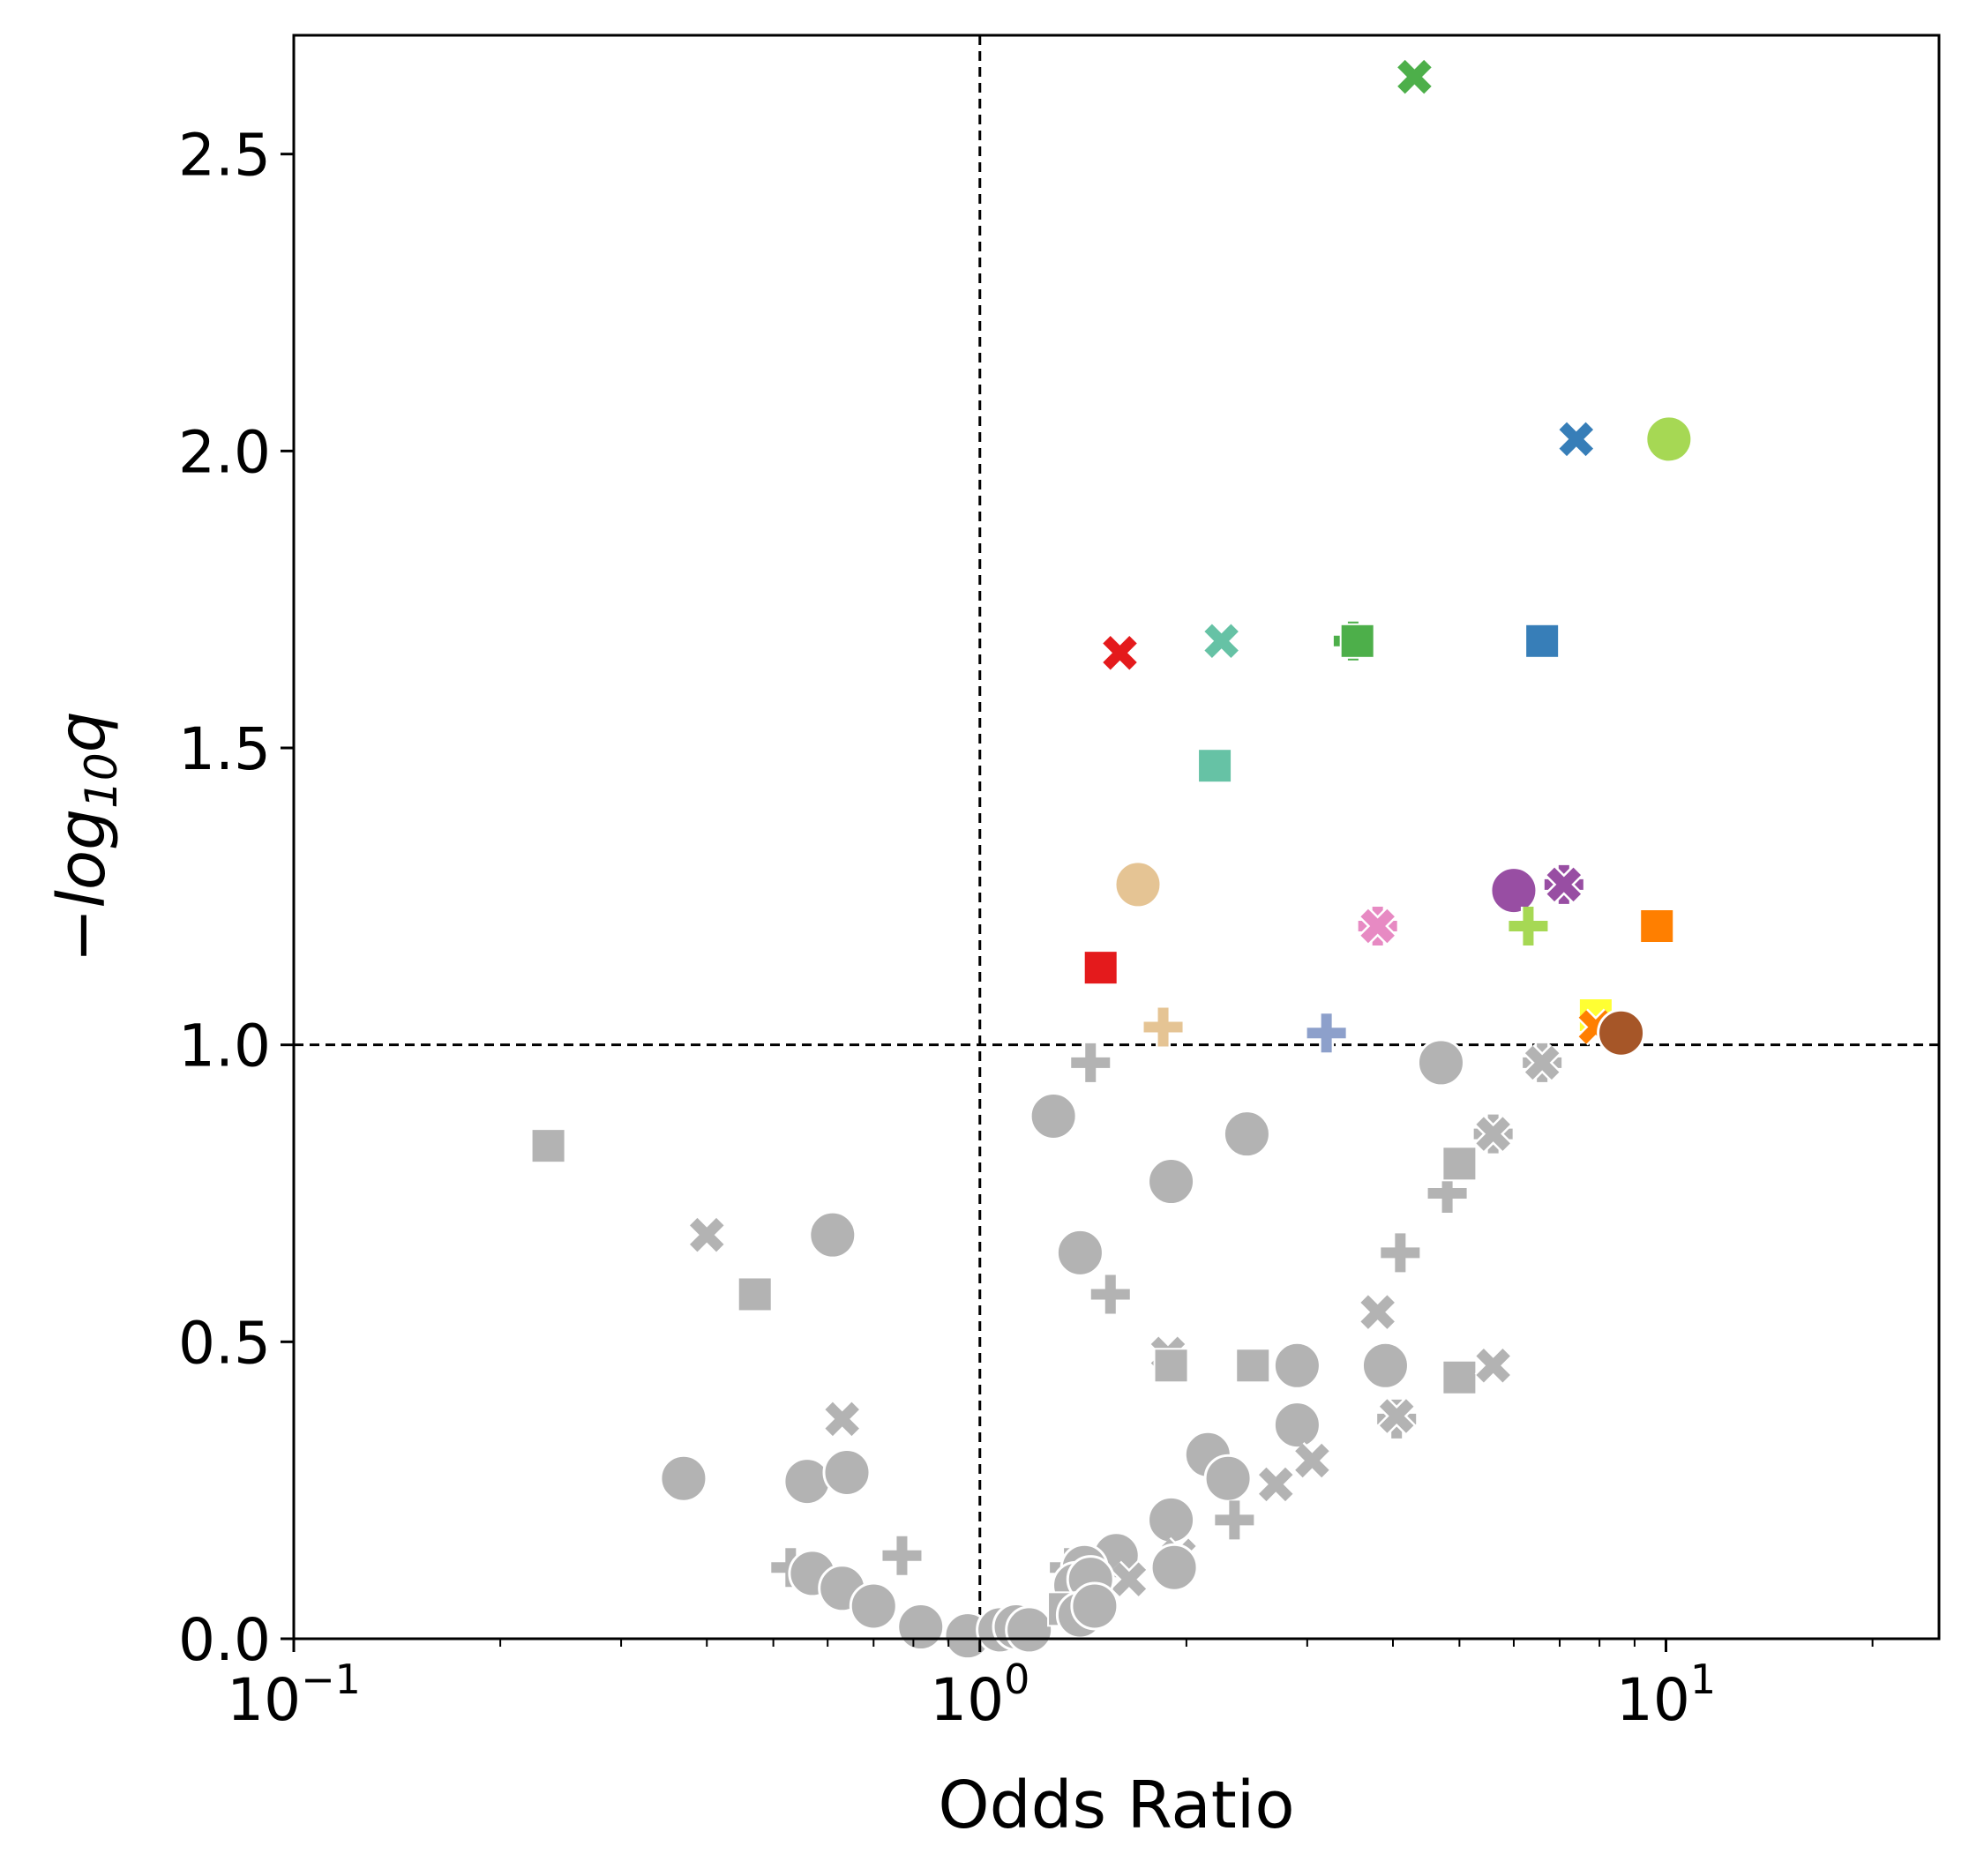 The width and height of the screenshot is (1969, 1876). Describe the element at coordinates (224, 1046) in the screenshot. I see `y-tick-label: 1.0` at that location.